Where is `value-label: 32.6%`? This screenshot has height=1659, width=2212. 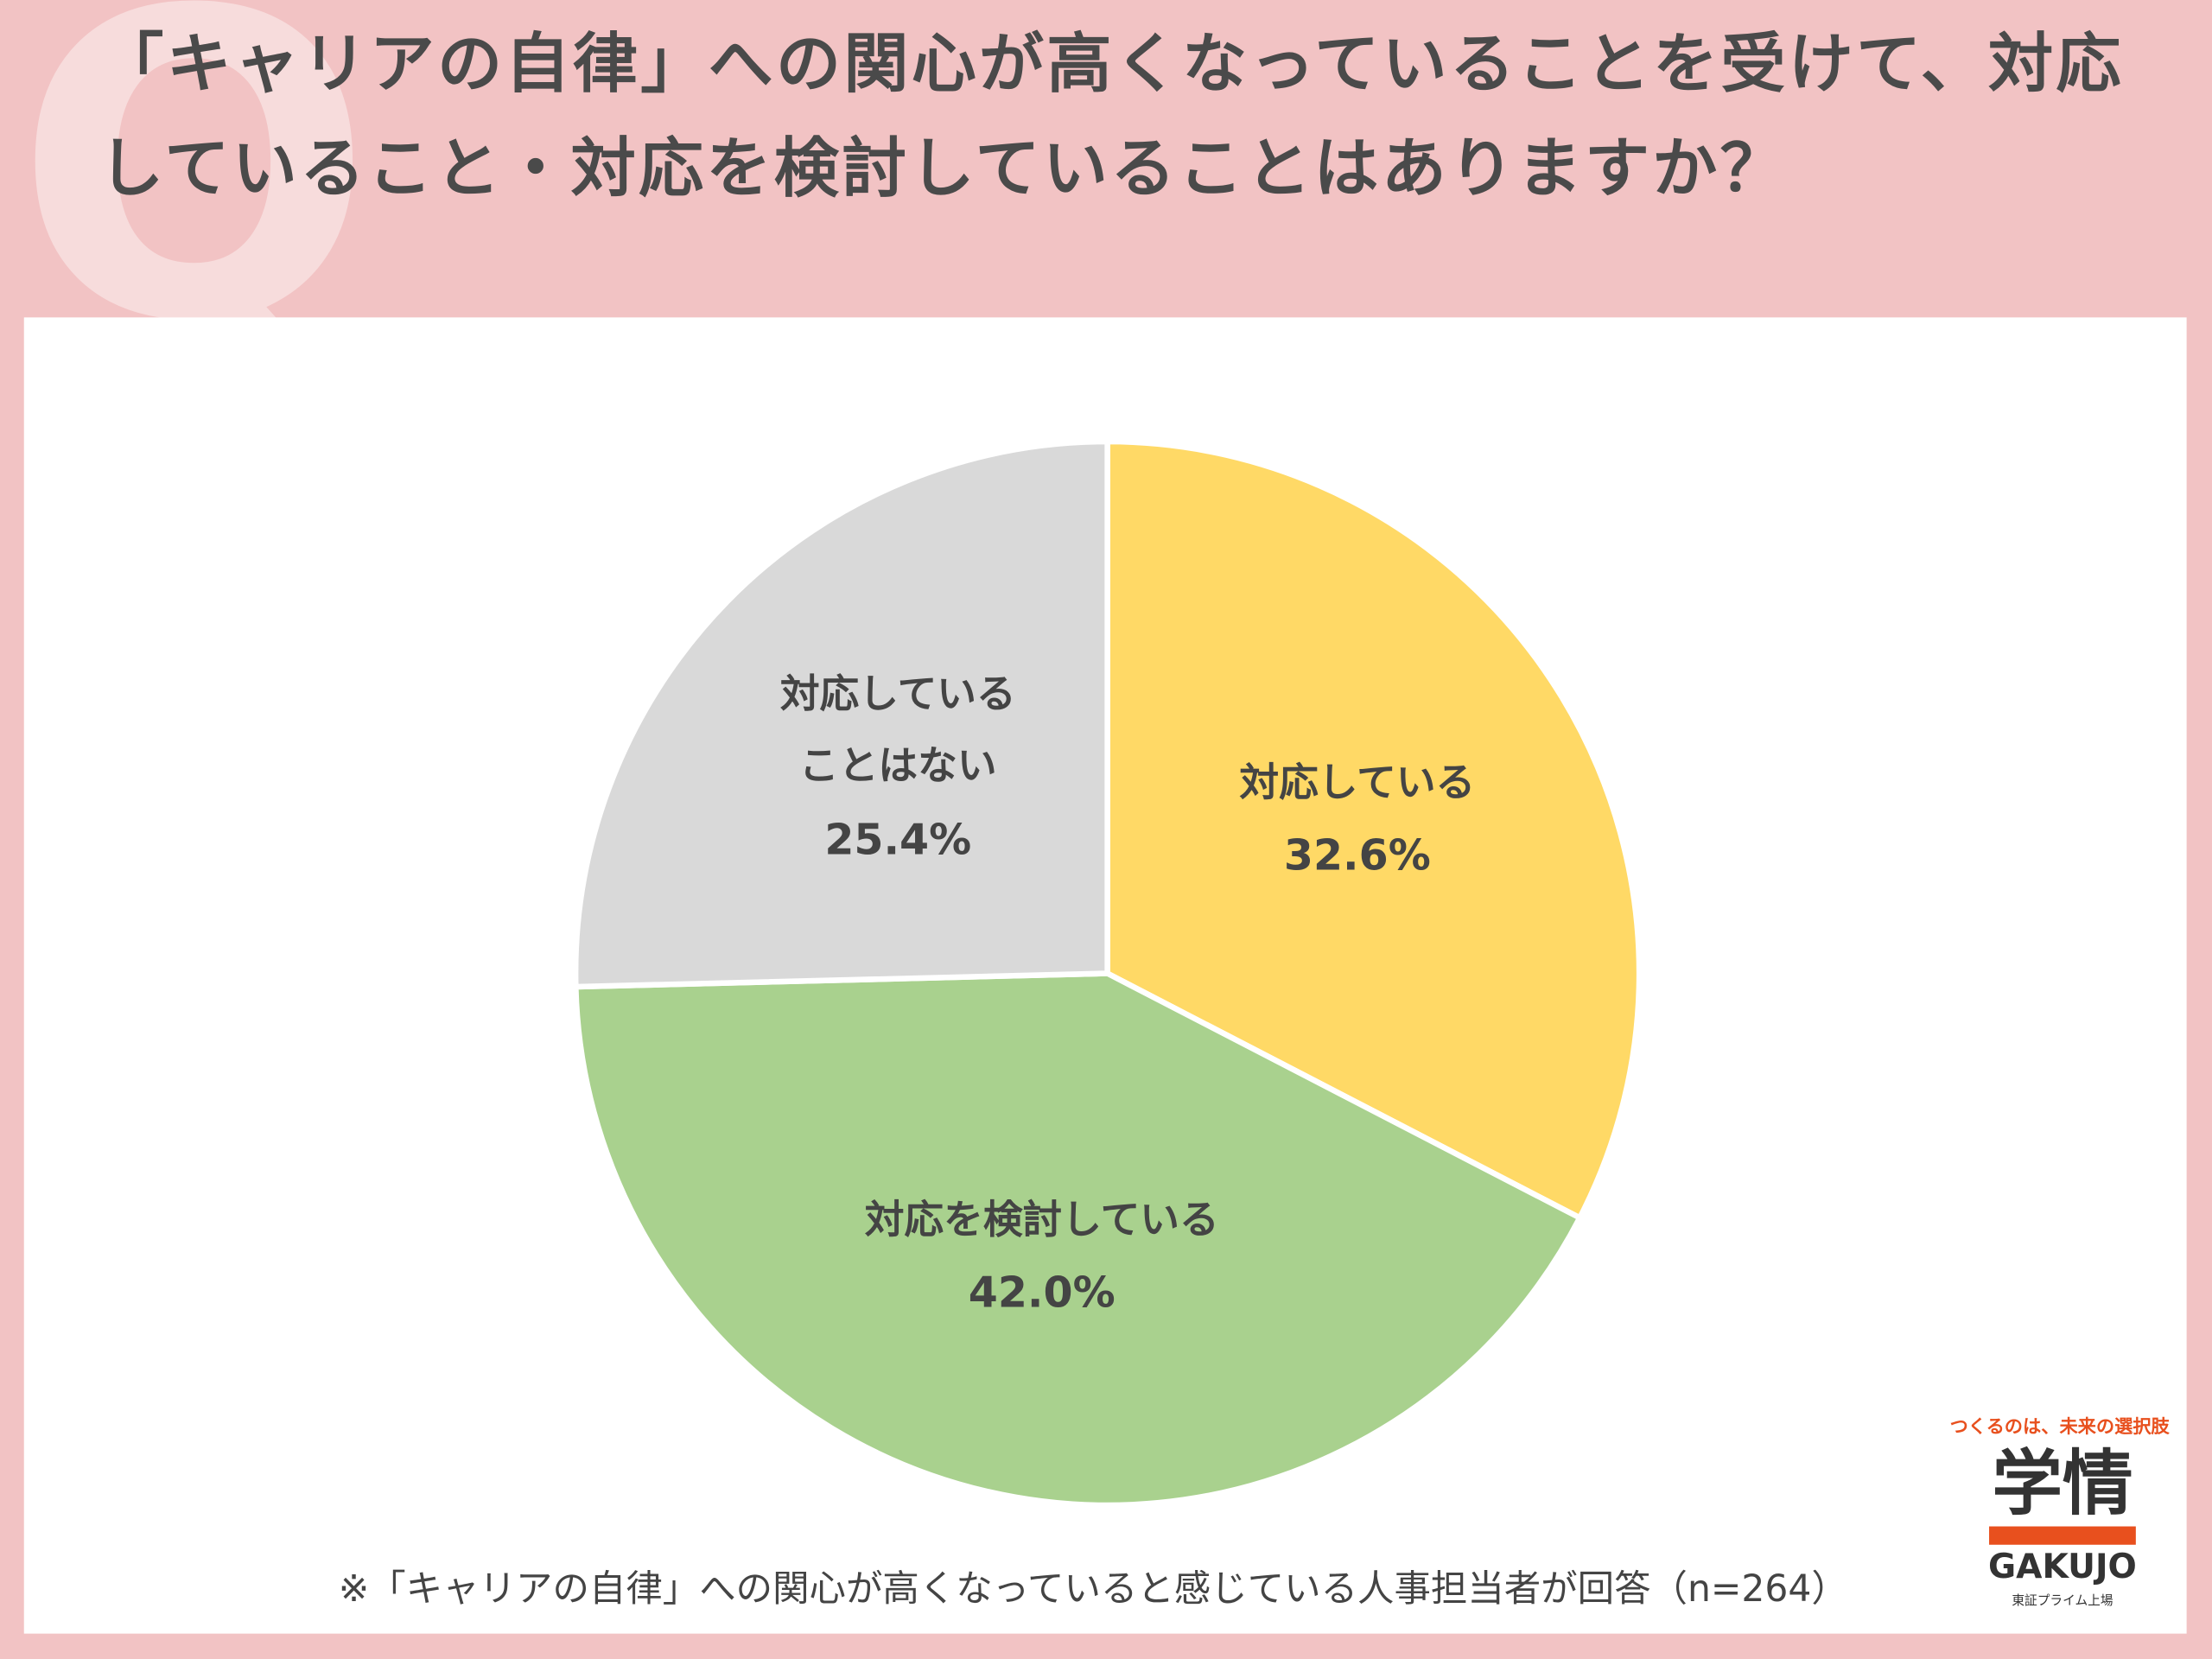 value-label: 32.6% is located at coordinates (1357, 855).